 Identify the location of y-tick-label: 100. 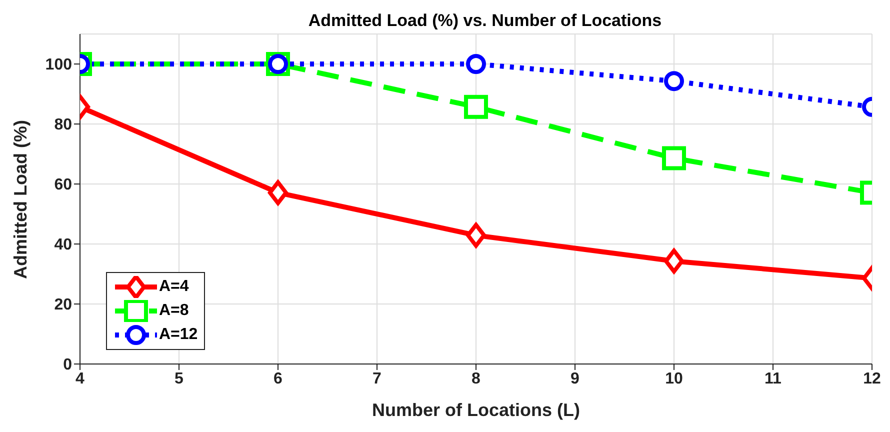
(58, 65).